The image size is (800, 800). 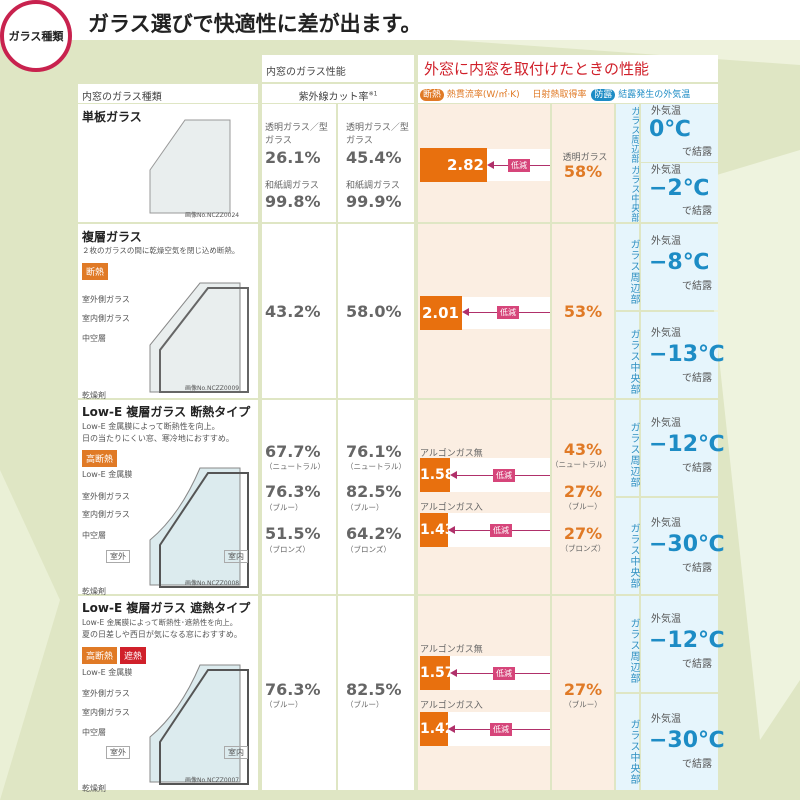 I want to click on dew-temp: 0℃, so click(x=670, y=129).